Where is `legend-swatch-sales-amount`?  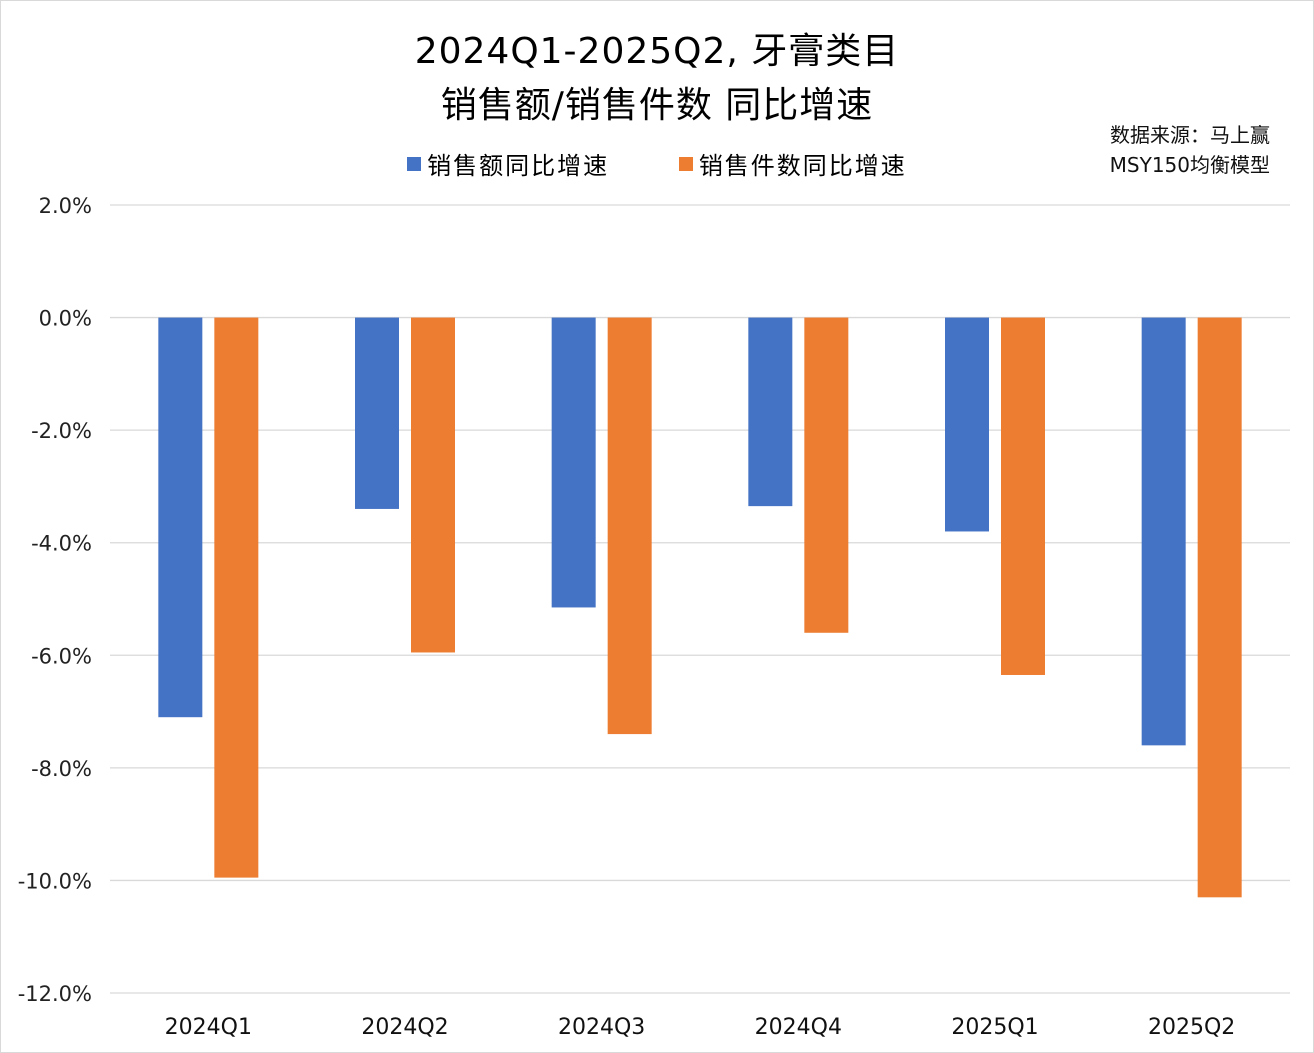 legend-swatch-sales-amount is located at coordinates (414, 163).